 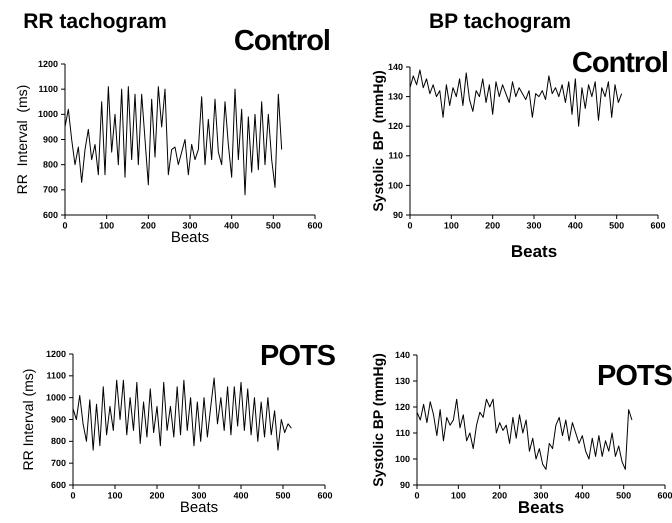 What do you see at coordinates (500, 21) in the screenshot?
I see `chart-title: BP tachogram` at bounding box center [500, 21].